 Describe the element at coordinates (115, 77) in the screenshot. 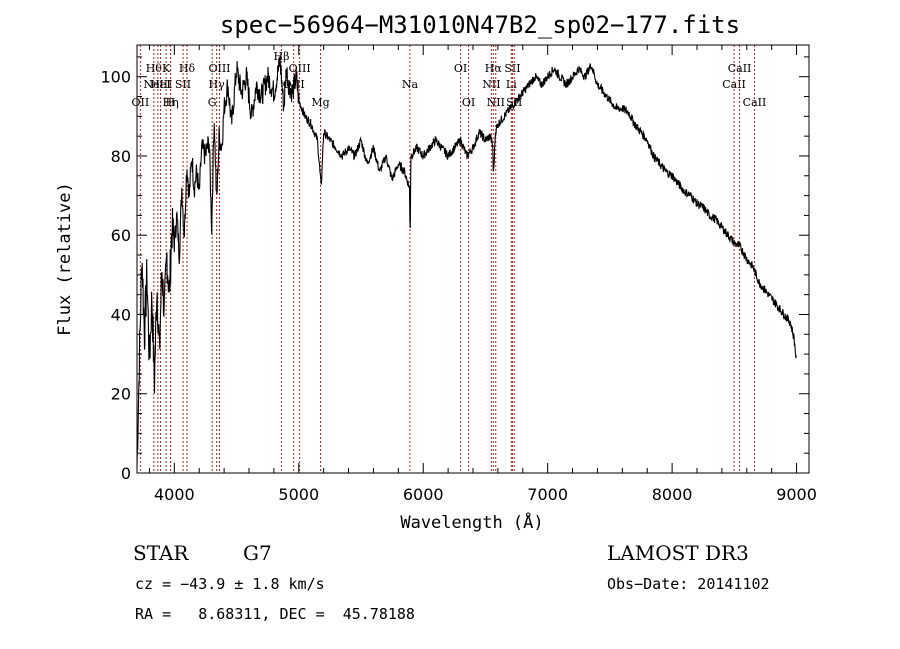

I see `y-tick-label: 100` at that location.